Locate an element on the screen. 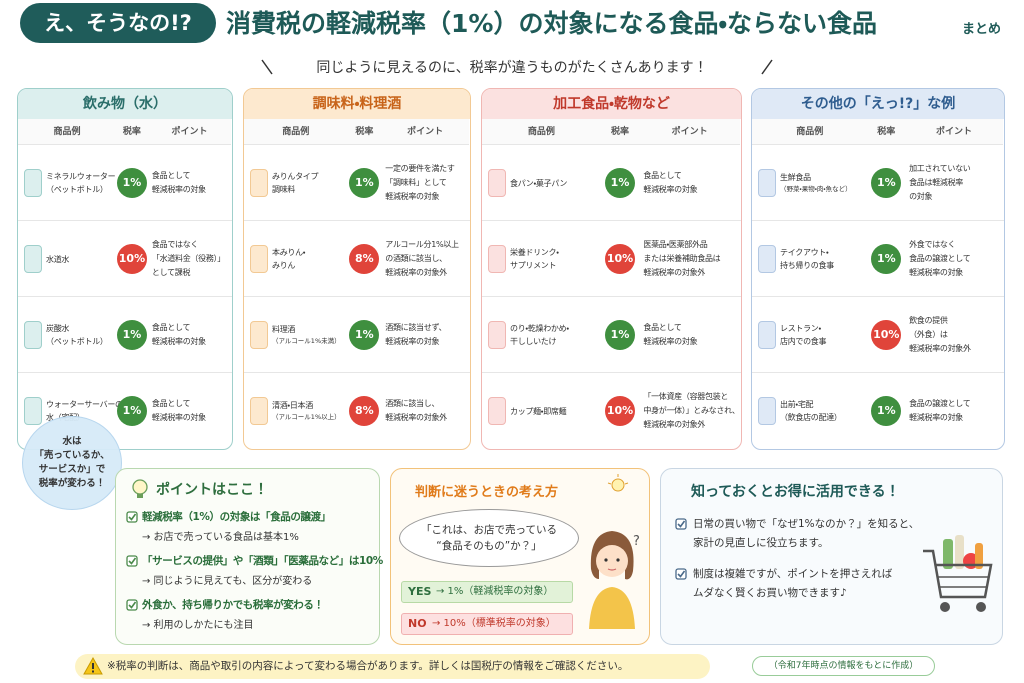  item-name-line: のり・乾燥わかめ・ is located at coordinates (539, 328).